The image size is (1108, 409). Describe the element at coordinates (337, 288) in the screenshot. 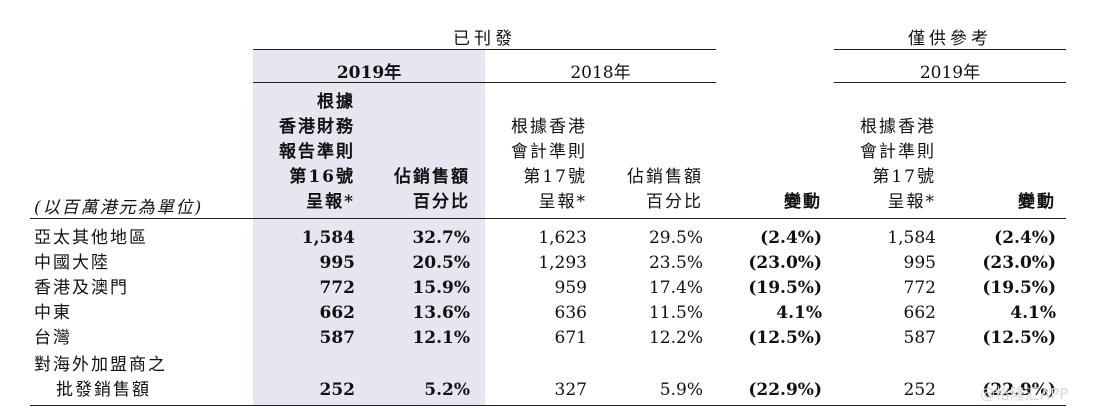

I see `value-2019: 772` at that location.